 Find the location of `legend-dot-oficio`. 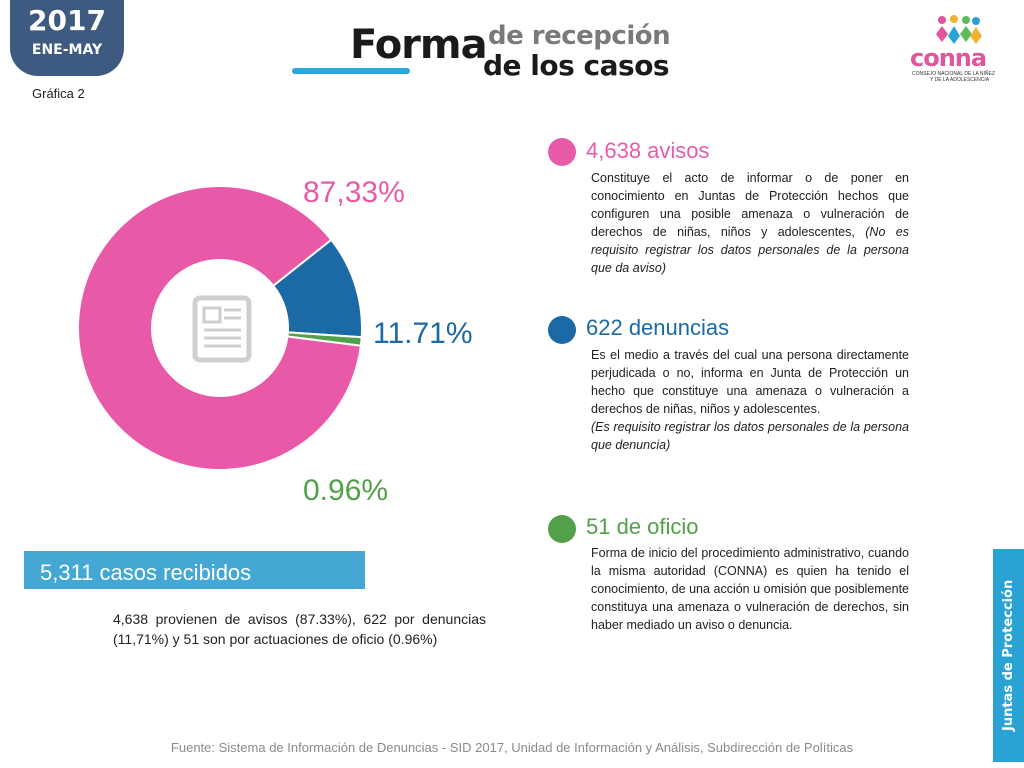

legend-dot-oficio is located at coordinates (562, 529).